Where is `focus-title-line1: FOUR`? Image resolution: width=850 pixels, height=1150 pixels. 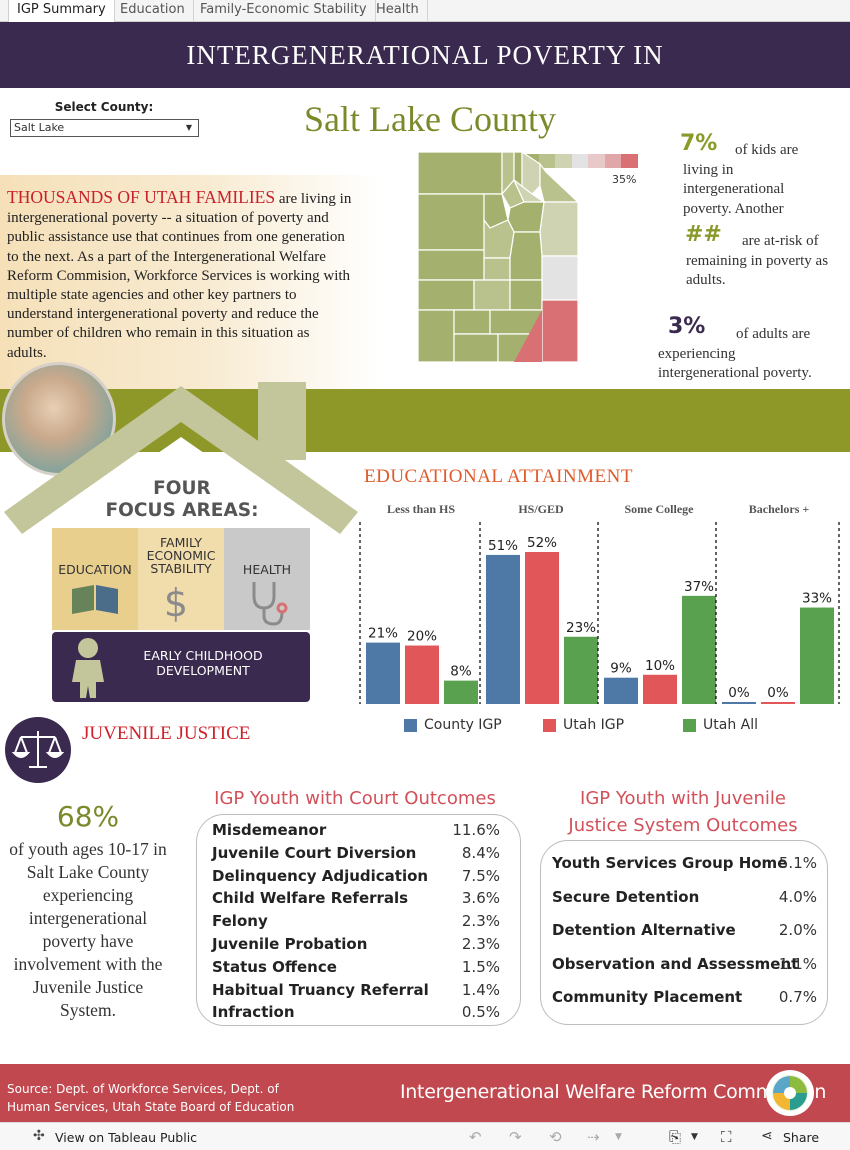
focus-title-line1: FOUR is located at coordinates (182, 488).